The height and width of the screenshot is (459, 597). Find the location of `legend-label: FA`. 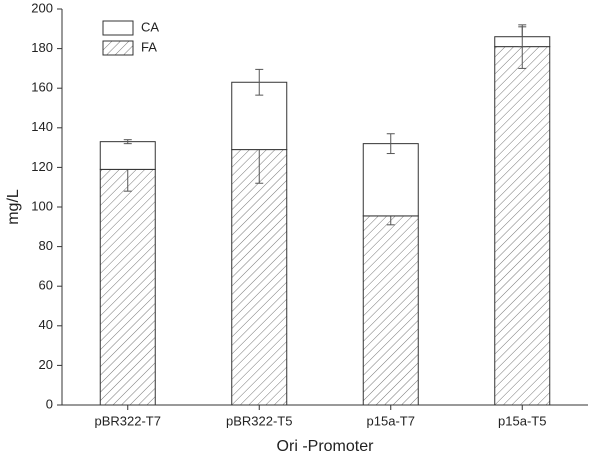

legend-label: FA is located at coordinates (149, 46).